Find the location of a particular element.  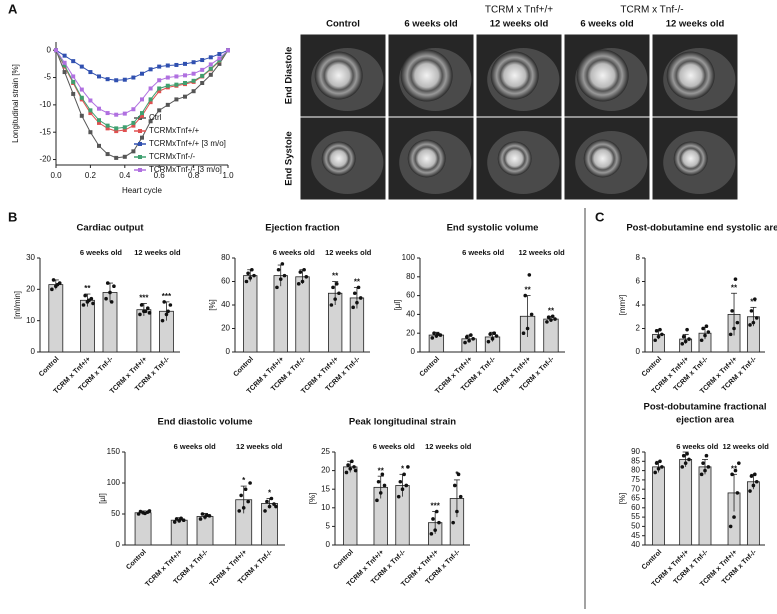

significance: ** is located at coordinates (335, 276).